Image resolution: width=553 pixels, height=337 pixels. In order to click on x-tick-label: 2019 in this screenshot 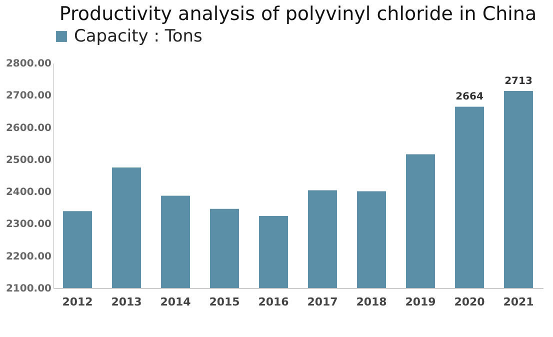, I will do `click(420, 302)`.